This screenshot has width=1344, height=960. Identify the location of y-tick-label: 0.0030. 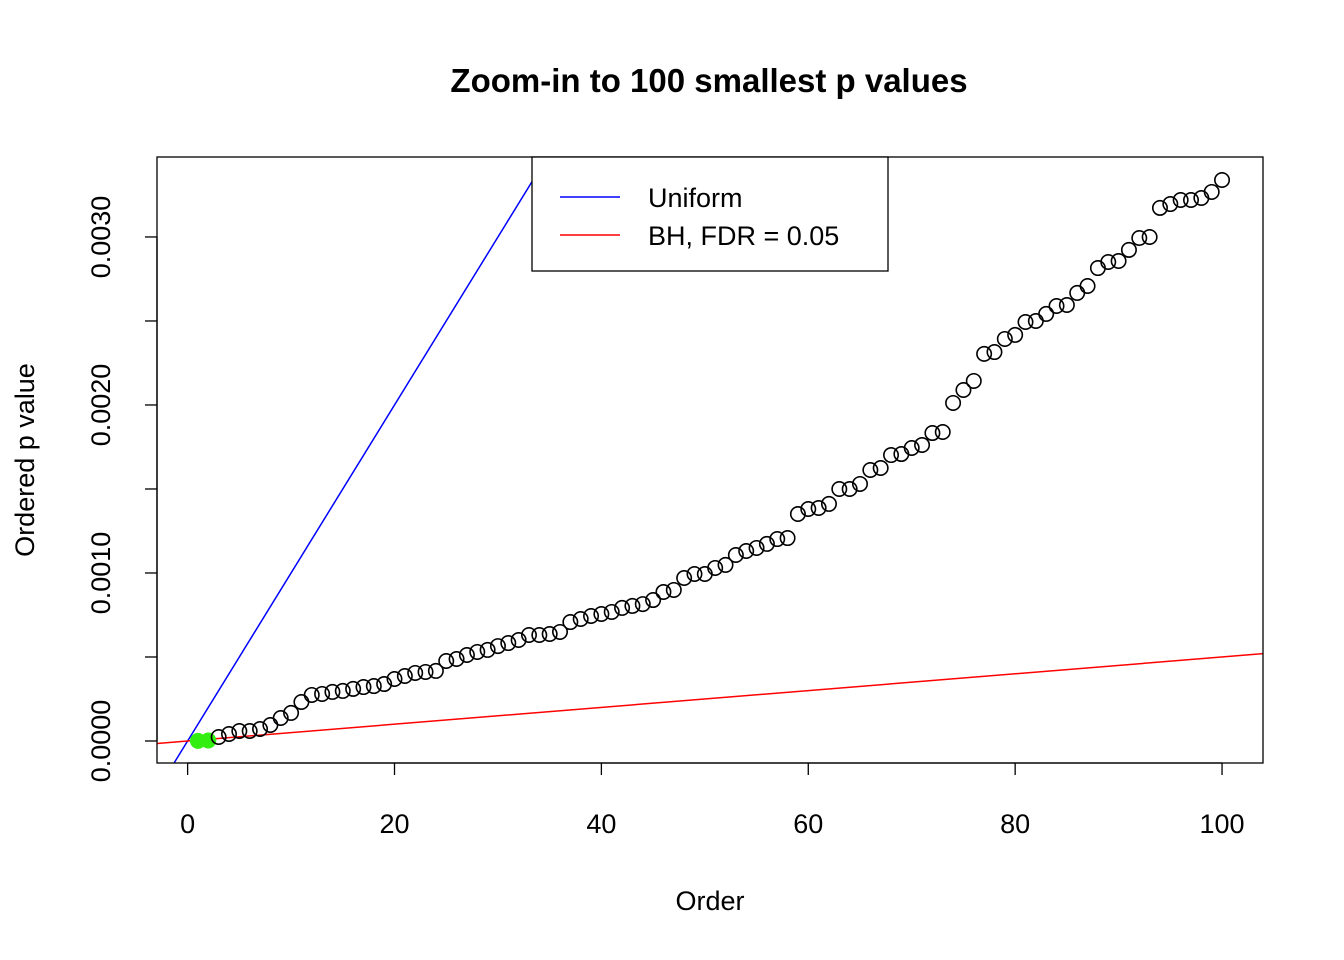
(101, 237).